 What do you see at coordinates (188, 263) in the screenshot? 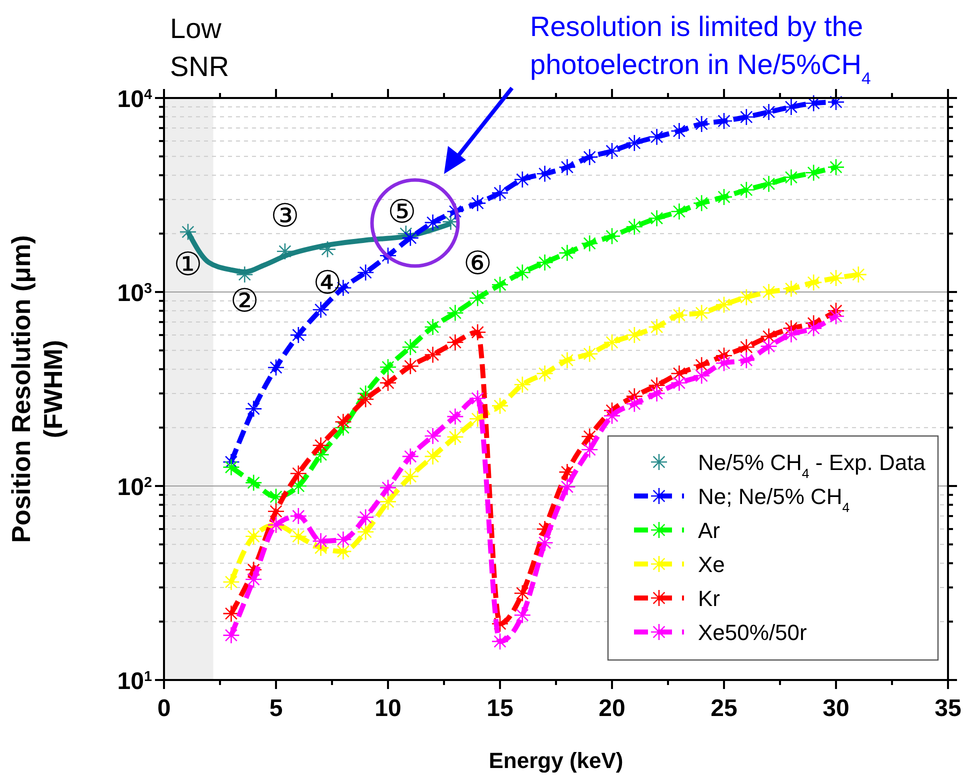
I see `annotation: ①` at bounding box center [188, 263].